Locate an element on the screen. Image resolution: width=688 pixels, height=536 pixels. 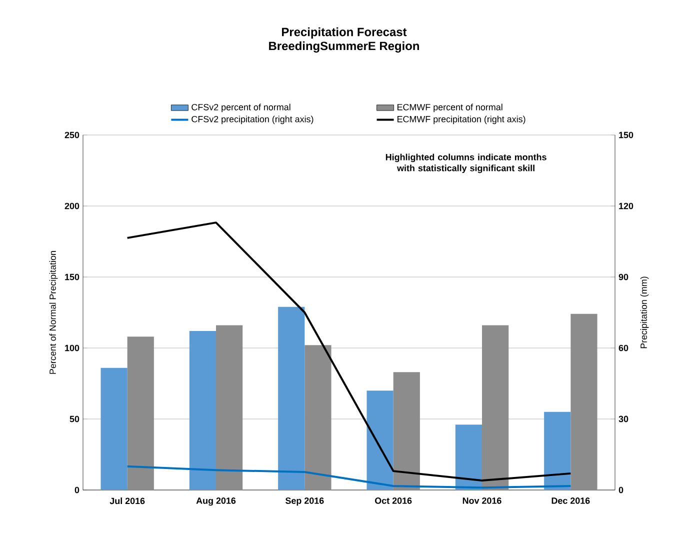
x-tick-label: Sep 2016 is located at coordinates (304, 502).